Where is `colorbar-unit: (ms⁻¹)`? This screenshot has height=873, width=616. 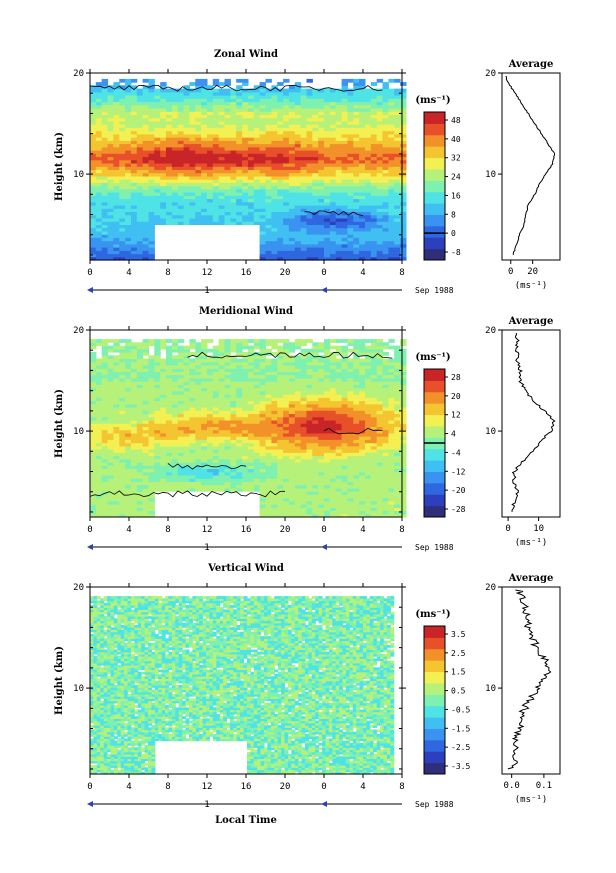 colorbar-unit: (ms⁻¹) is located at coordinates (432, 100).